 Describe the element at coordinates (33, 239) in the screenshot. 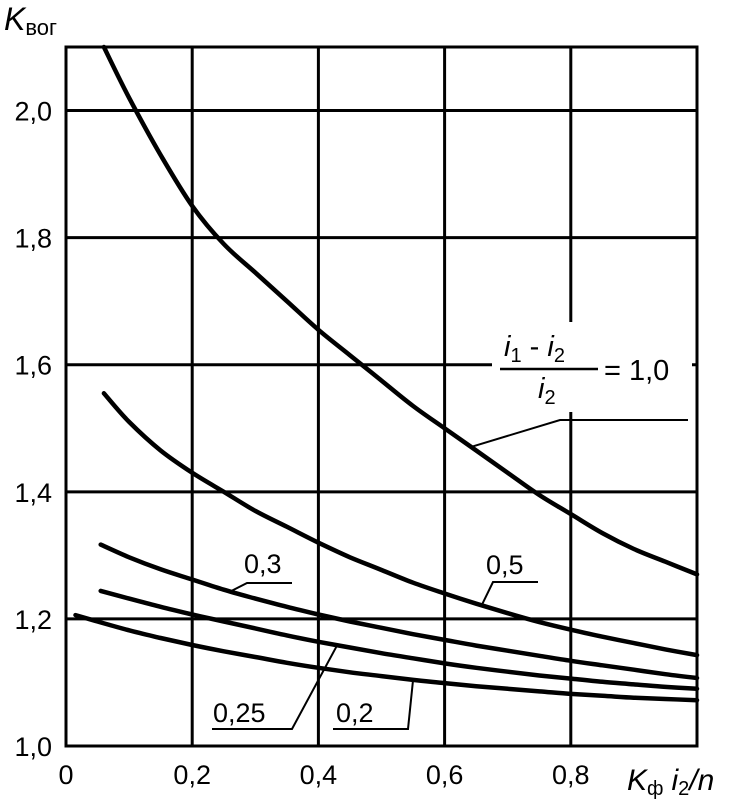

I see `y-tick-label: 1,8` at that location.